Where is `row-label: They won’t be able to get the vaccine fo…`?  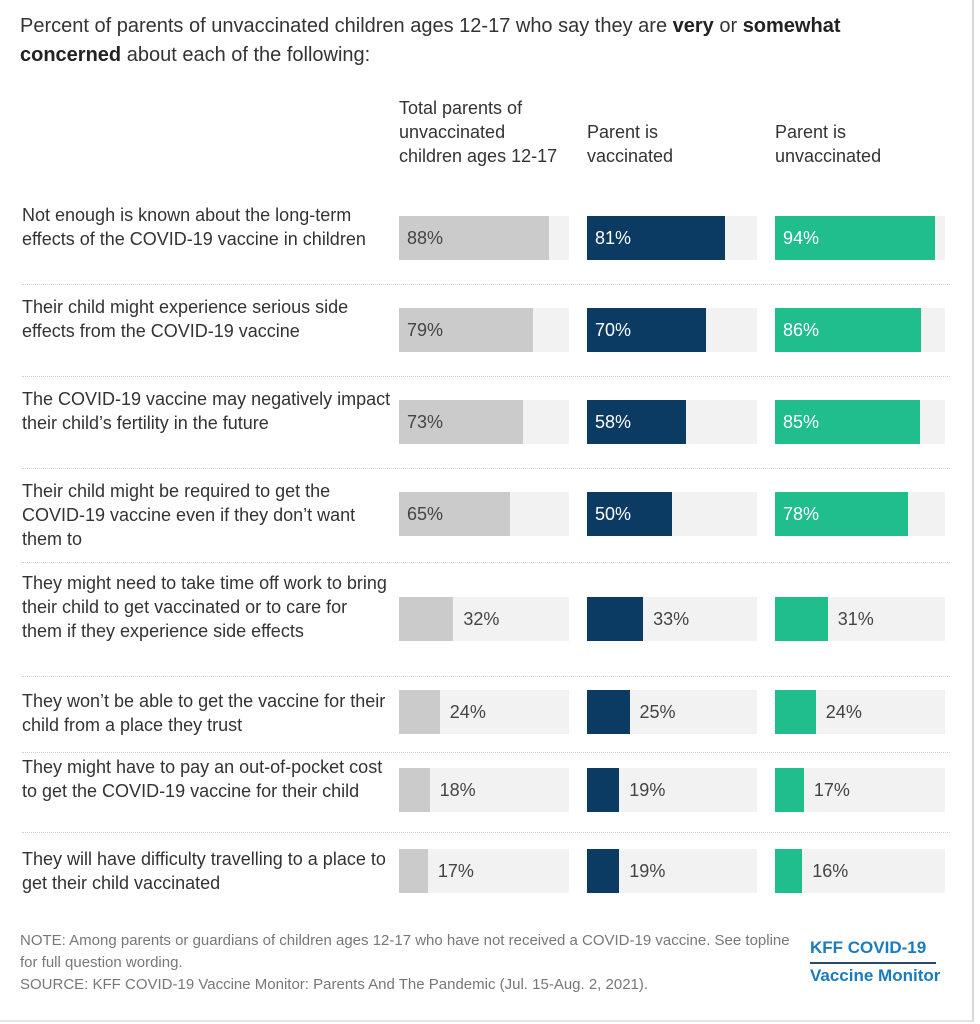 row-label: They won’t be able to get the vaccine fo… is located at coordinates (204, 713).